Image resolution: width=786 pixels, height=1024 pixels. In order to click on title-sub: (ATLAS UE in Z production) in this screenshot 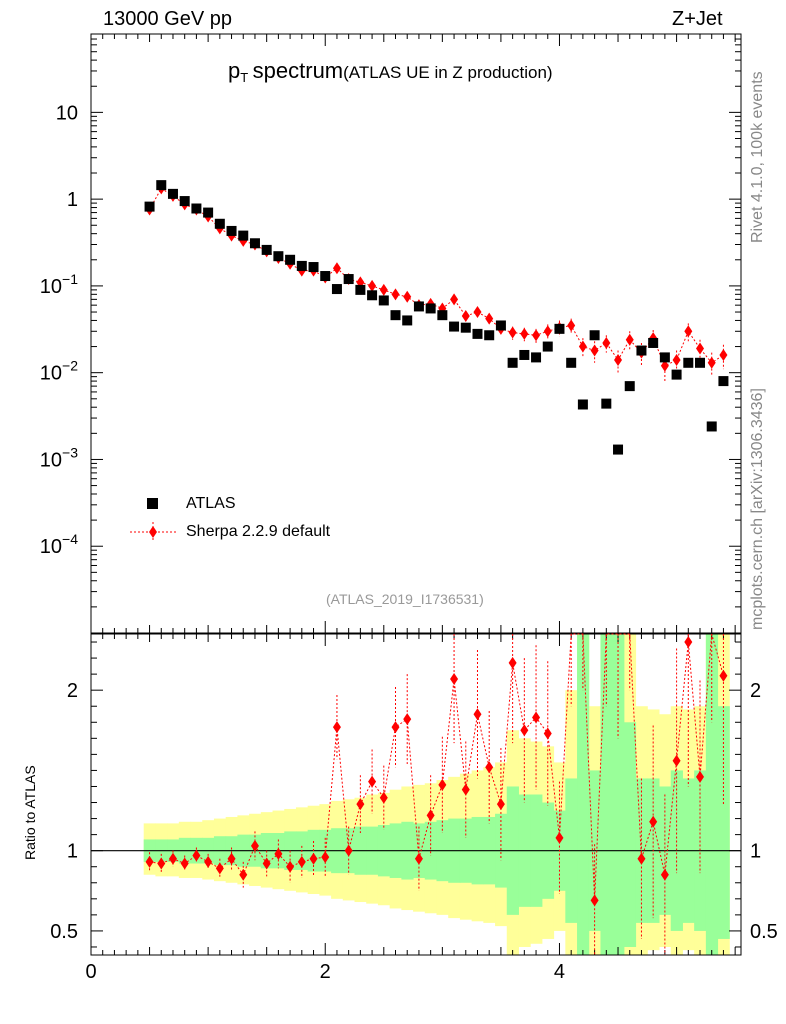, I will do `click(448, 72)`.